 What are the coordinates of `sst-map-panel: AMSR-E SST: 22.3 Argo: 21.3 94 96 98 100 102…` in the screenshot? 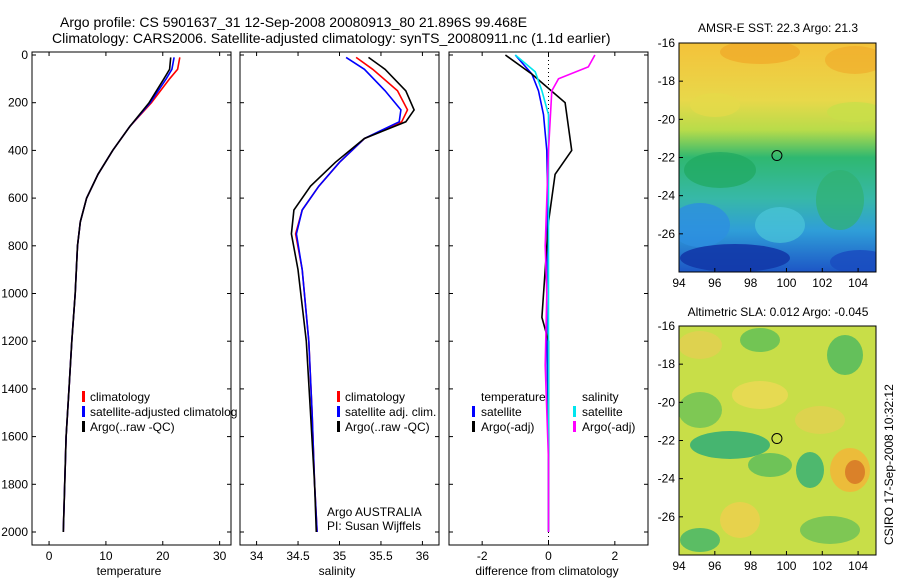 It's located at (767, 155).